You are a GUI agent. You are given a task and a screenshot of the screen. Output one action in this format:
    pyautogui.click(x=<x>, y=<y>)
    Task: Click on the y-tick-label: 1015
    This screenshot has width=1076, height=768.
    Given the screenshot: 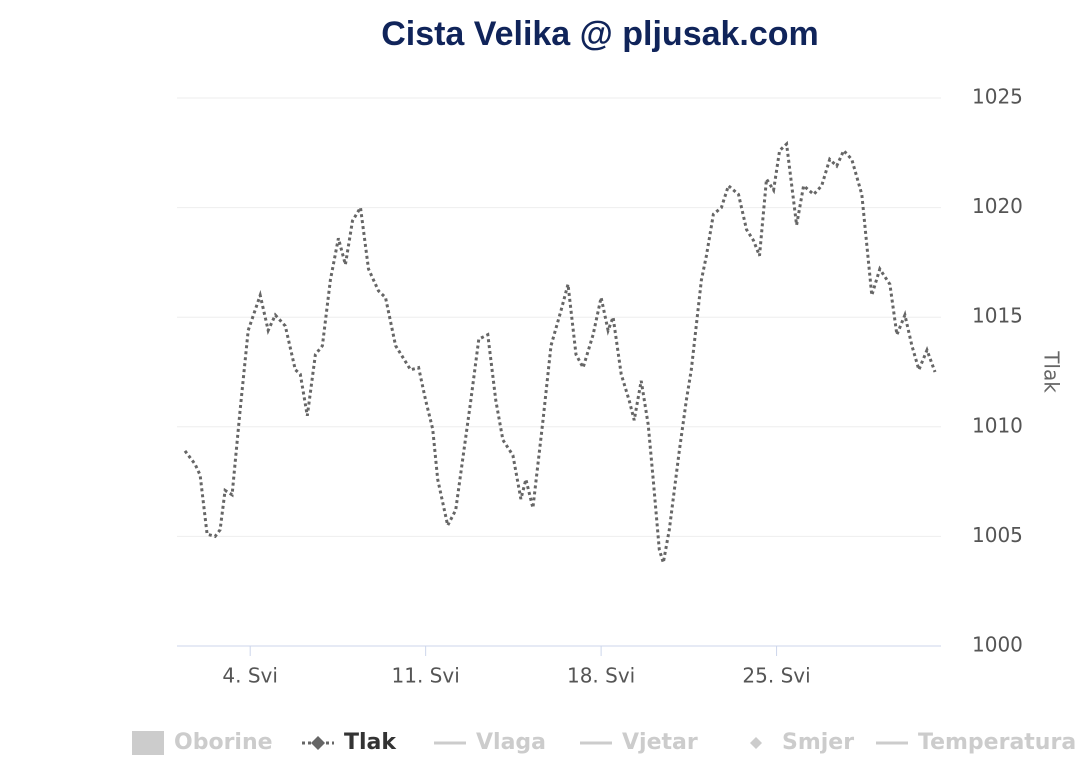 What is the action you would take?
    pyautogui.click(x=997, y=316)
    